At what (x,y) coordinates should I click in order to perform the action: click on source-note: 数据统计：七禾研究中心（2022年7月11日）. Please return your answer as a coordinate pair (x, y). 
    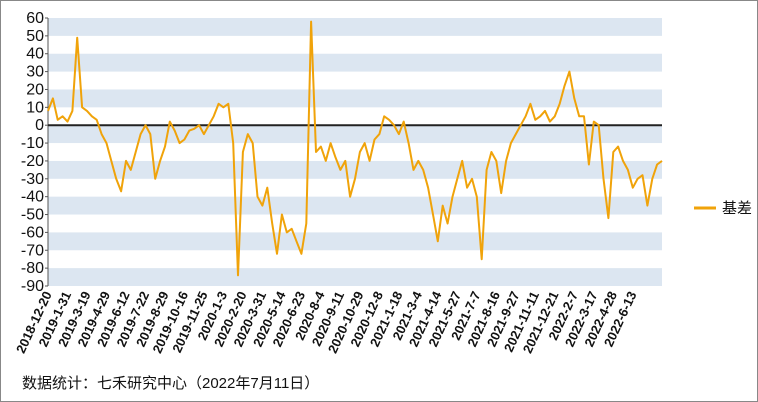
    Looking at the image, I should click on (170, 383).